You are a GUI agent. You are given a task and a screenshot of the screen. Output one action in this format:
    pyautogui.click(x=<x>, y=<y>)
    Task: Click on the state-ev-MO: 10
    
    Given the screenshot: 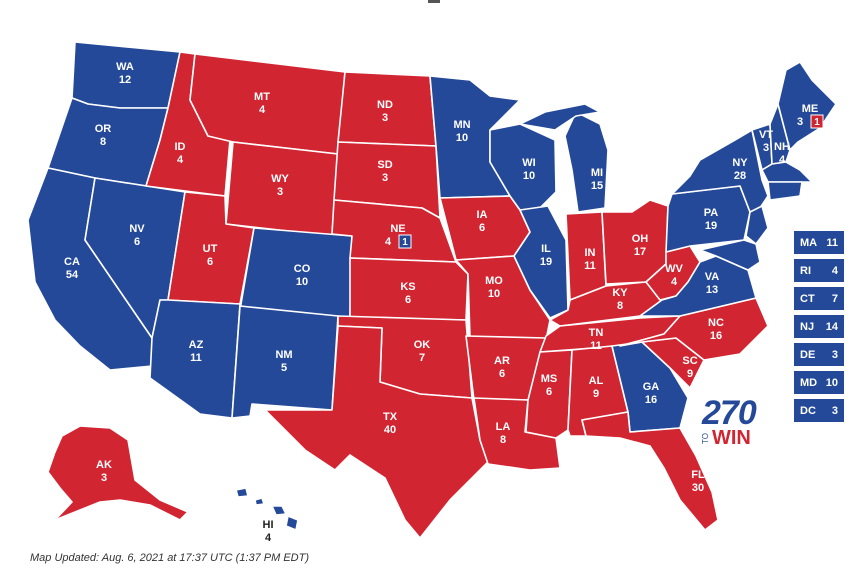 What is the action you would take?
    pyautogui.click(x=494, y=294)
    